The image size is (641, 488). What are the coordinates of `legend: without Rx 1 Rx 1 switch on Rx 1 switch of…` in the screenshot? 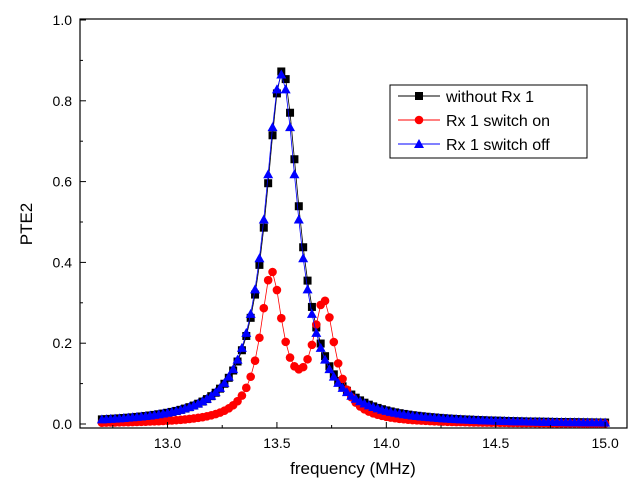 It's located at (488, 121).